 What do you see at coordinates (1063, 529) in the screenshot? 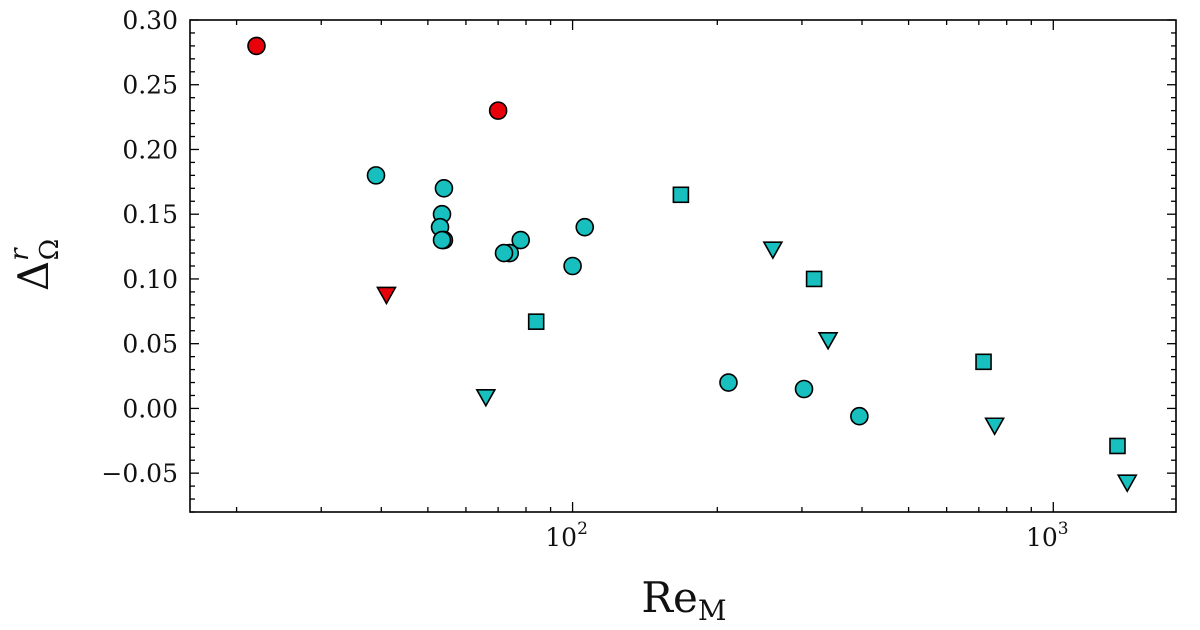
I see `x-tick-label-exponent: 3` at bounding box center [1063, 529].